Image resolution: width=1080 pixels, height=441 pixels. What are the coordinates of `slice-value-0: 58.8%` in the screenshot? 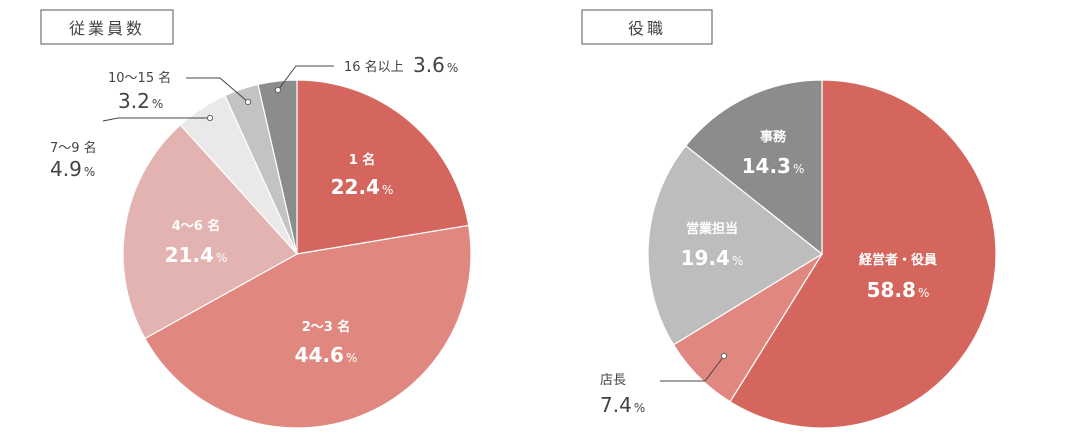 It's located at (898, 290).